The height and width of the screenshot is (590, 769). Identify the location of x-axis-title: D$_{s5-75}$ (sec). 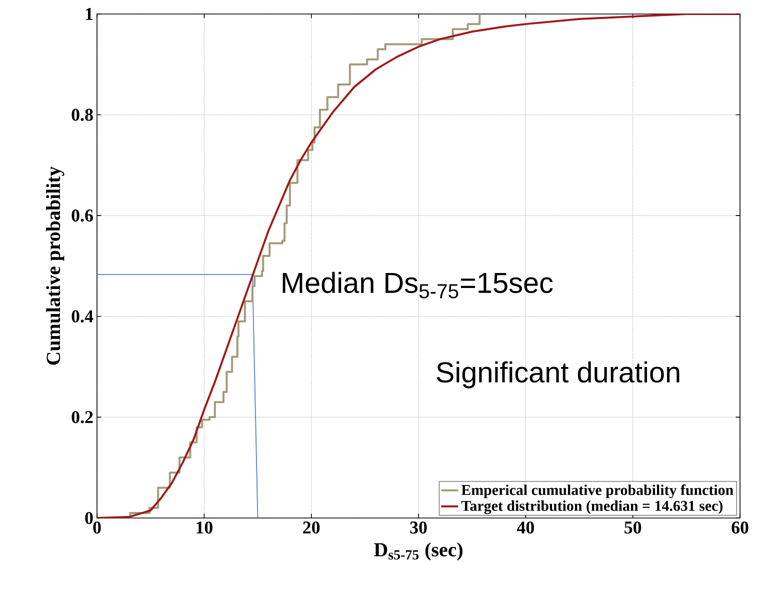
(418, 551).